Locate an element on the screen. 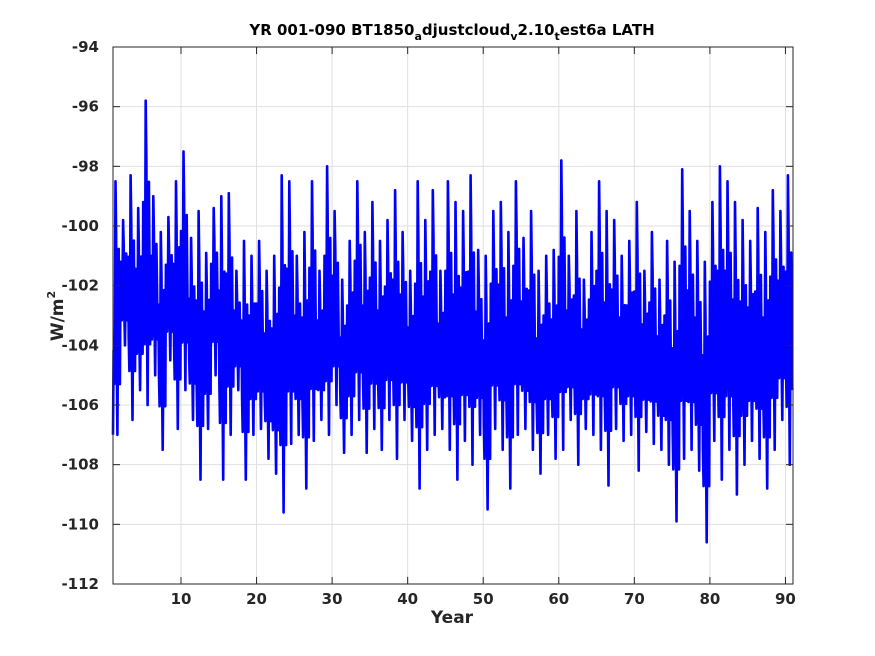 The height and width of the screenshot is (656, 875). y-tick-label: -98 is located at coordinates (85, 166).